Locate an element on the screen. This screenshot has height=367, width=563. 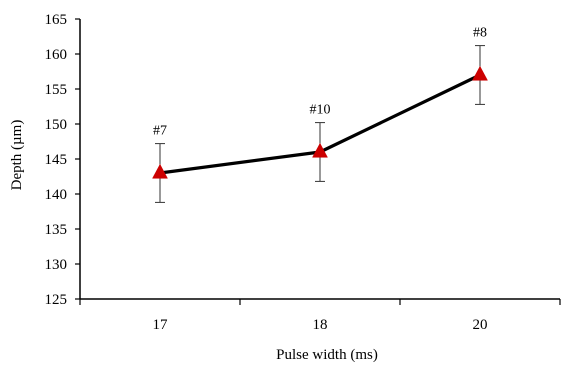
y-axis: 125 130 135 140 145 150 155 160 165 is located at coordinates (63, 160).